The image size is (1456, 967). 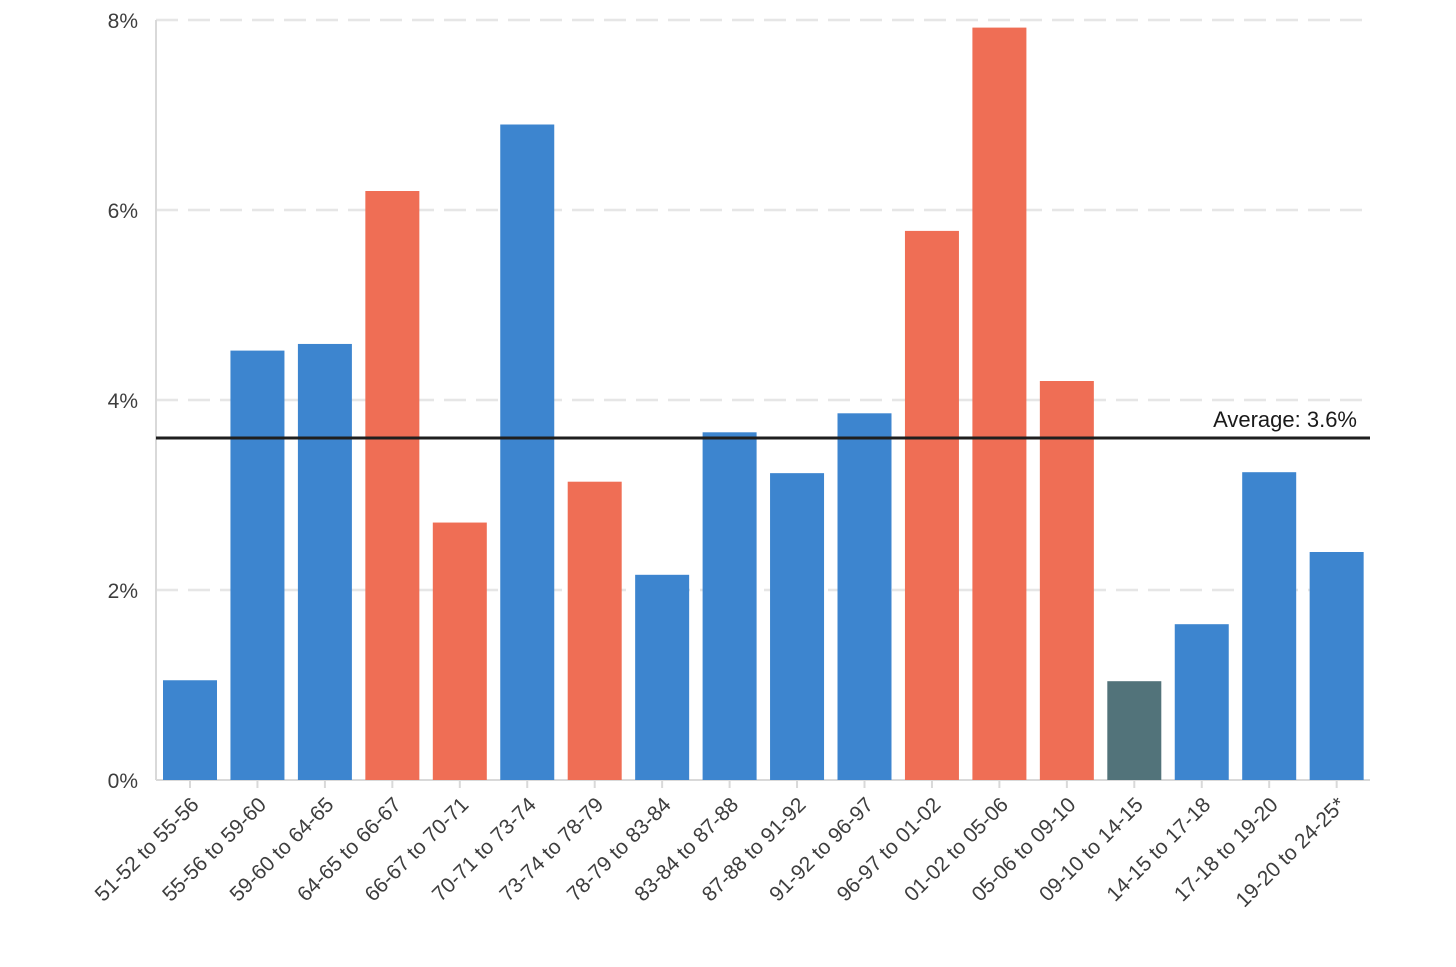 I want to click on average-label: Average: 3.6%, so click(x=1285, y=419).